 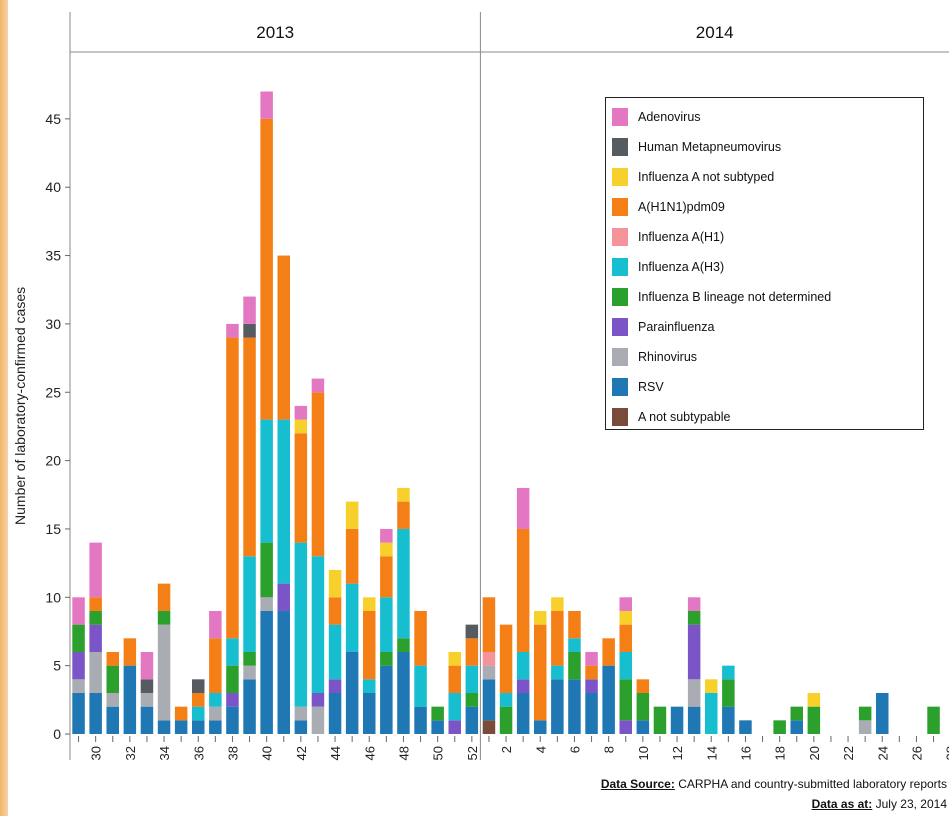 What do you see at coordinates (53, 256) in the screenshot?
I see `y-tick-label: 35` at bounding box center [53, 256].